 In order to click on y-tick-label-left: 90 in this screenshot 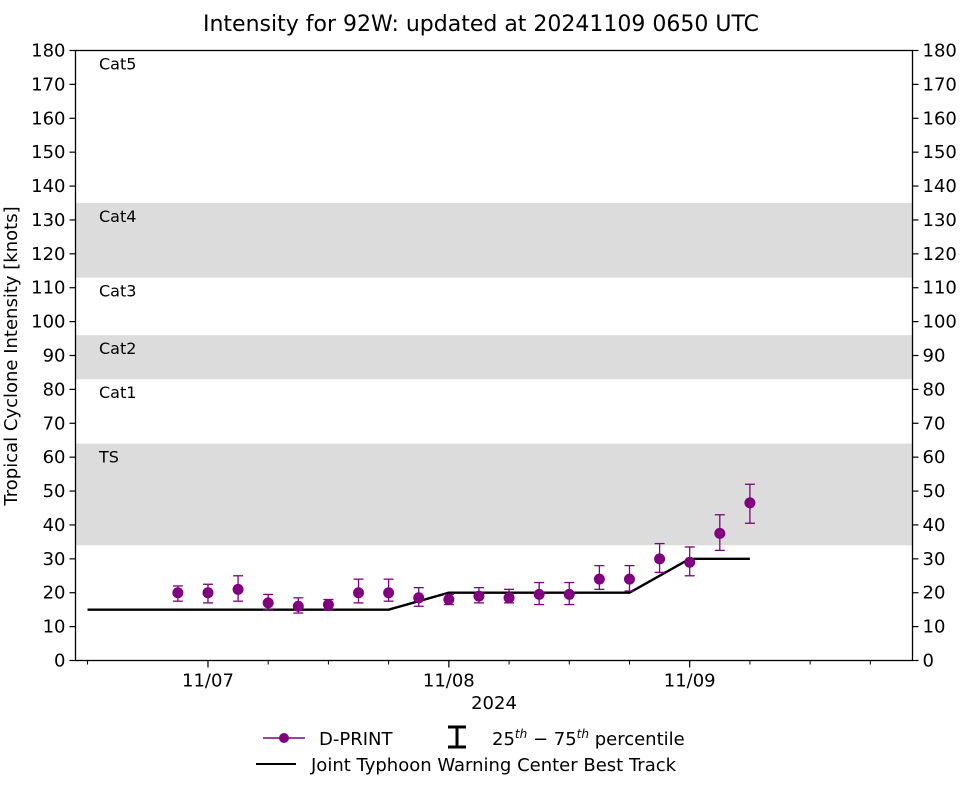, I will do `click(54, 356)`.